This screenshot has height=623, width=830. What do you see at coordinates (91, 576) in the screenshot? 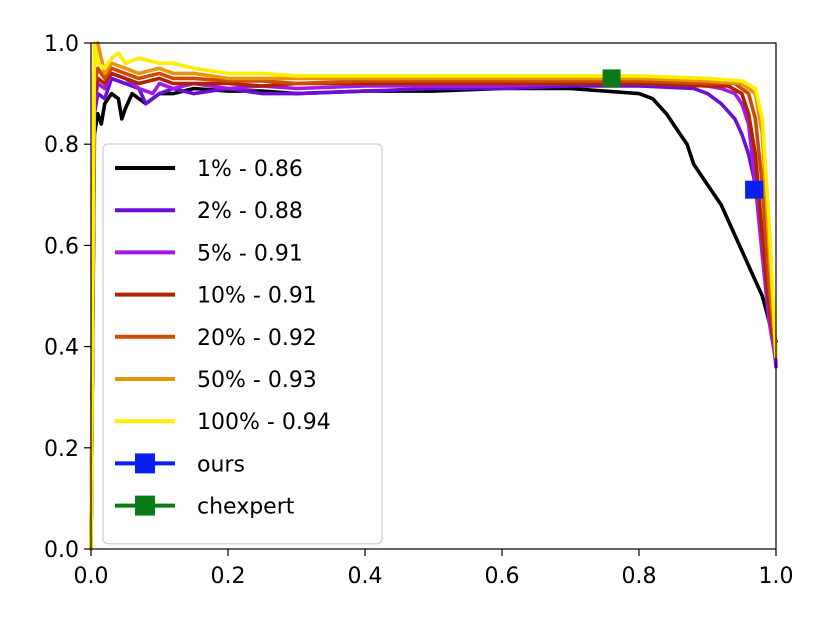
I see `x-tick-label-0: 0.0` at bounding box center [91, 576].